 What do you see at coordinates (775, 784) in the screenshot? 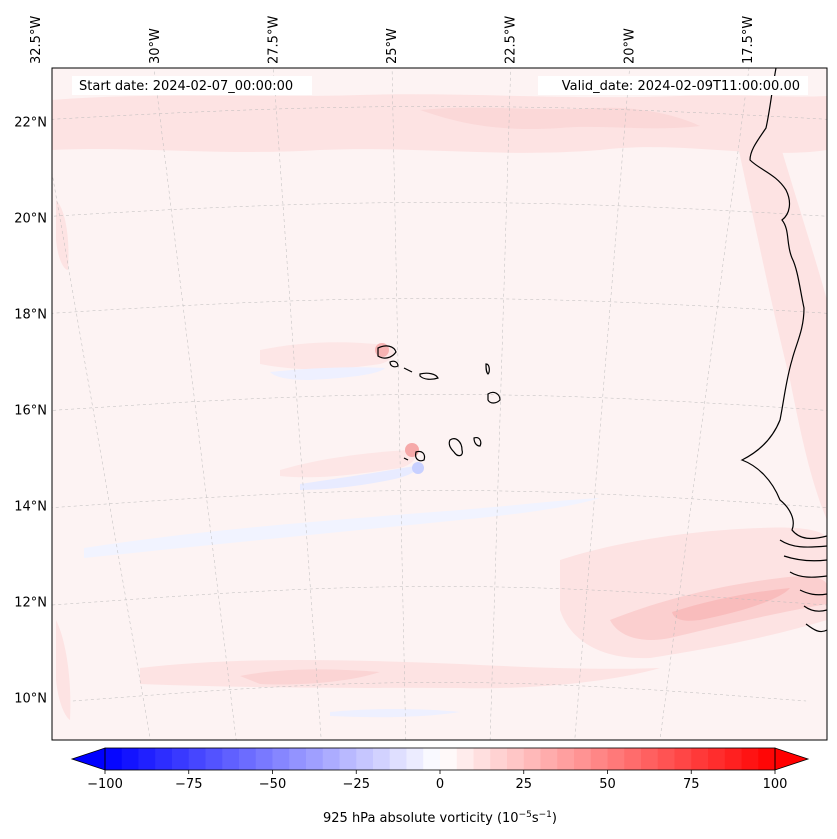
I see `colorbar-tick-label: 100` at bounding box center [775, 784].